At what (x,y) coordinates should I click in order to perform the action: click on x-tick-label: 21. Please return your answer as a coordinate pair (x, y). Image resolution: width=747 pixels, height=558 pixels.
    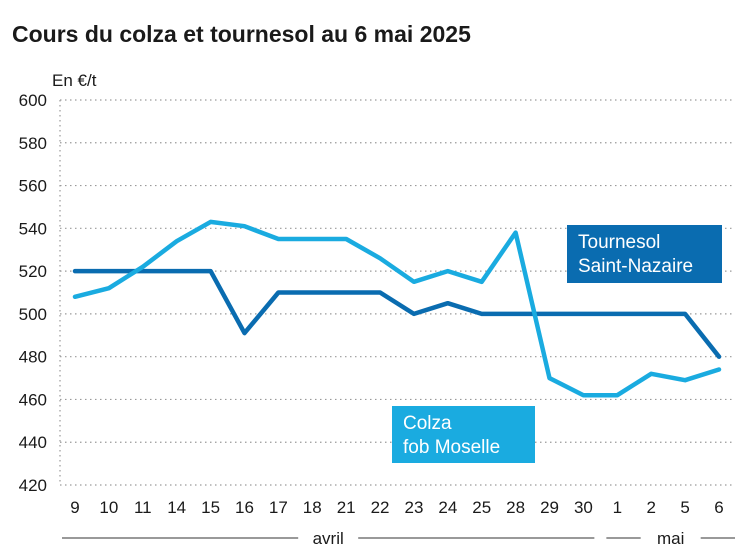
    Looking at the image, I should click on (346, 507).